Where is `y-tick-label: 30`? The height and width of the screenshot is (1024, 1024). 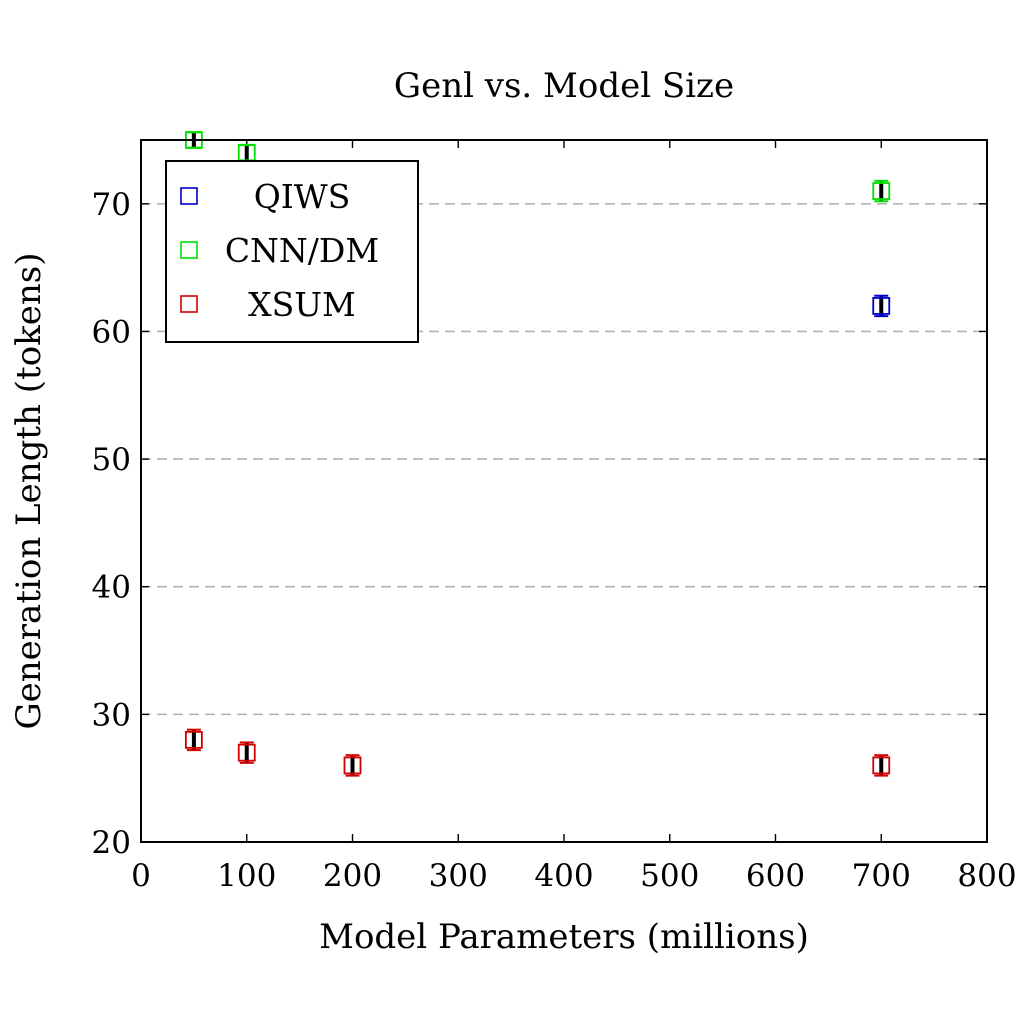
y-tick-label: 30 is located at coordinates (111, 715).